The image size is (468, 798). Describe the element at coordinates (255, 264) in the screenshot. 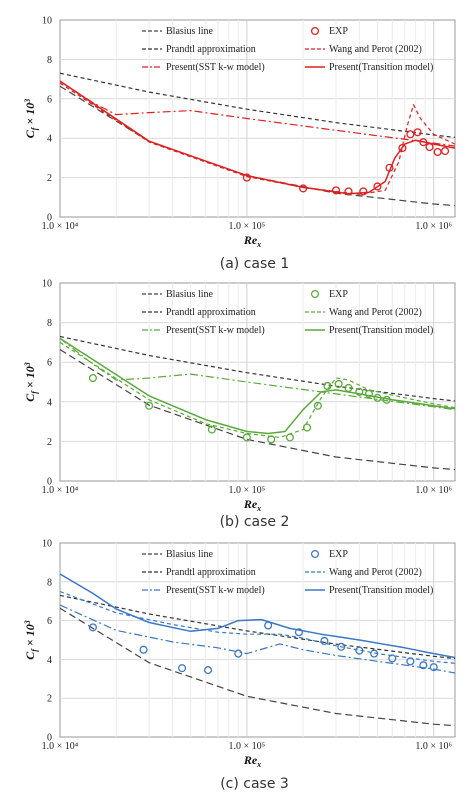

I see `panel-caption: (a) case 1` at that location.